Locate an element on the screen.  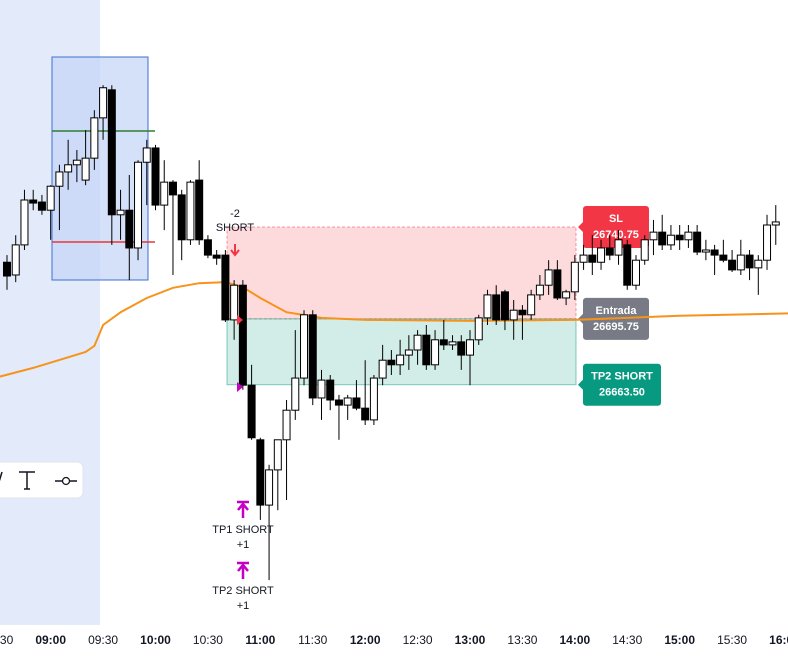
signal-texts: -2 SHORT +1 TP1 SHORT +1 TP2 SHORT is located at coordinates (243, 410).